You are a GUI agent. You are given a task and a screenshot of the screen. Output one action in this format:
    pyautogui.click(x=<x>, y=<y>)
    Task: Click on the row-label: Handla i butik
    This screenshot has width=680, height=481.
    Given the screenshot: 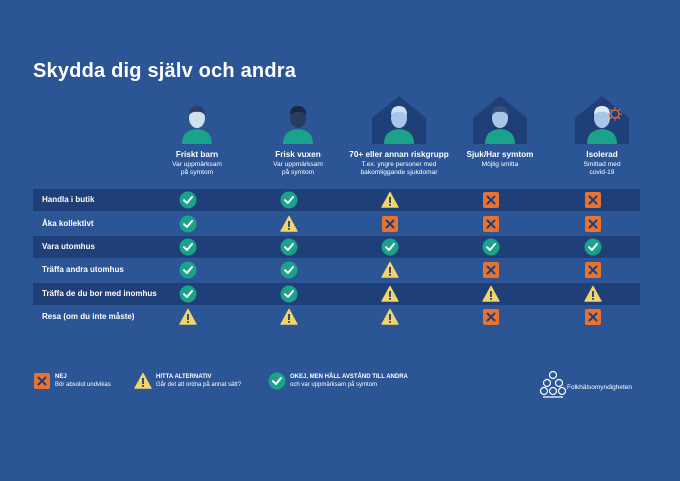 What is the action you would take?
    pyautogui.click(x=68, y=199)
    